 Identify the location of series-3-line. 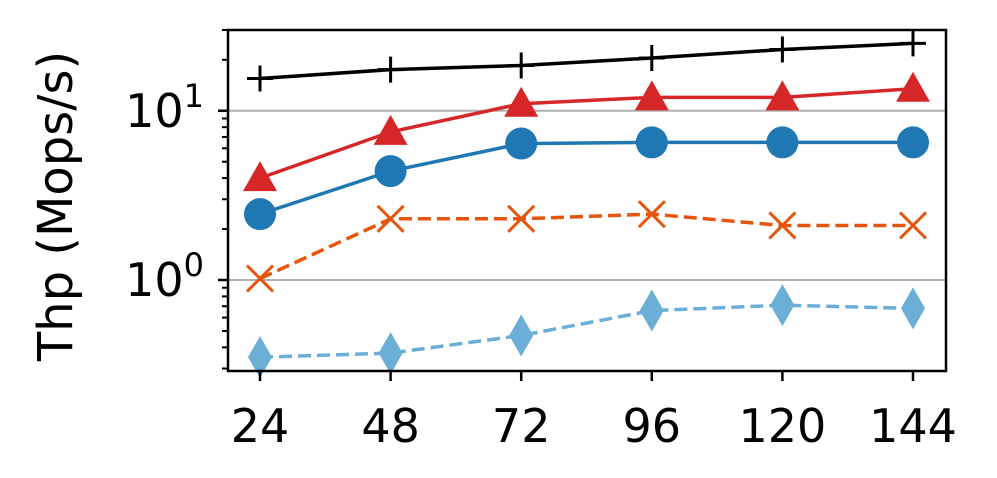
(586, 246).